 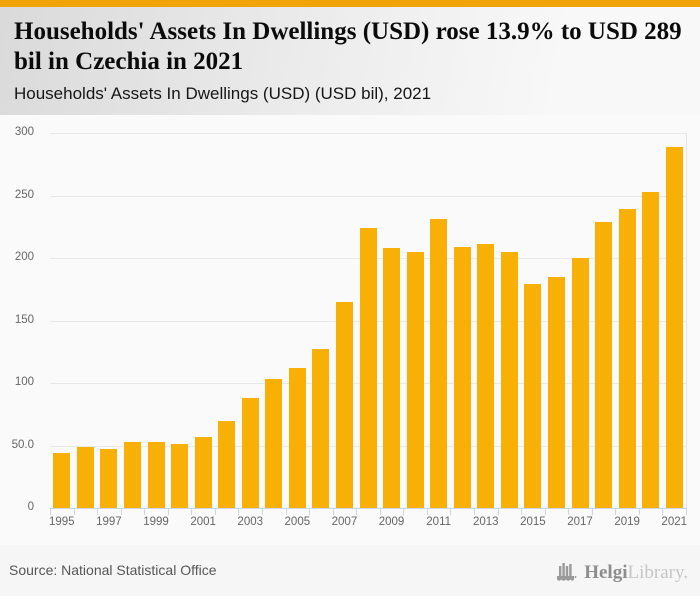 I want to click on bar-2020, so click(x=651, y=349).